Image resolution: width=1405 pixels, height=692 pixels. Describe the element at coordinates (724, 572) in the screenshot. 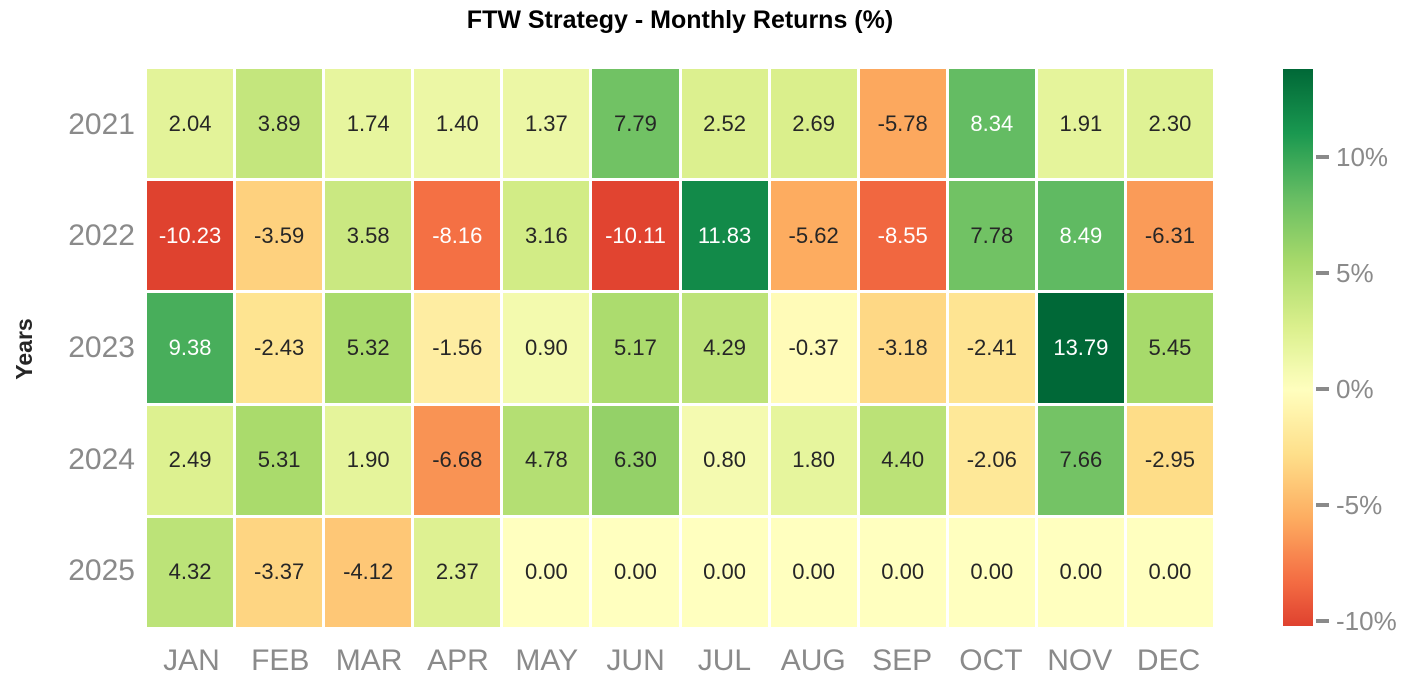

I see `heatmap-cell-2025-JUL: 0.00` at that location.